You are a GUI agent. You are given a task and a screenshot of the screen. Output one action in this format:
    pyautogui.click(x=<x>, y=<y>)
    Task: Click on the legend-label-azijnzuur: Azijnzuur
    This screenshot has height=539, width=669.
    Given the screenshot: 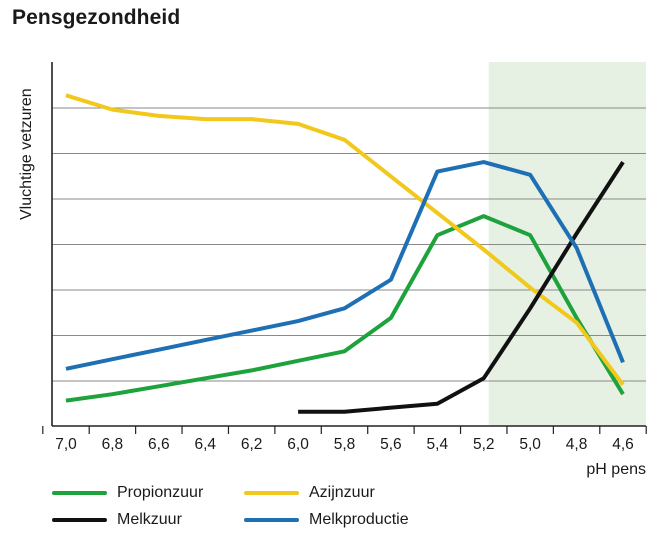 What is the action you would take?
    pyautogui.click(x=342, y=492)
    